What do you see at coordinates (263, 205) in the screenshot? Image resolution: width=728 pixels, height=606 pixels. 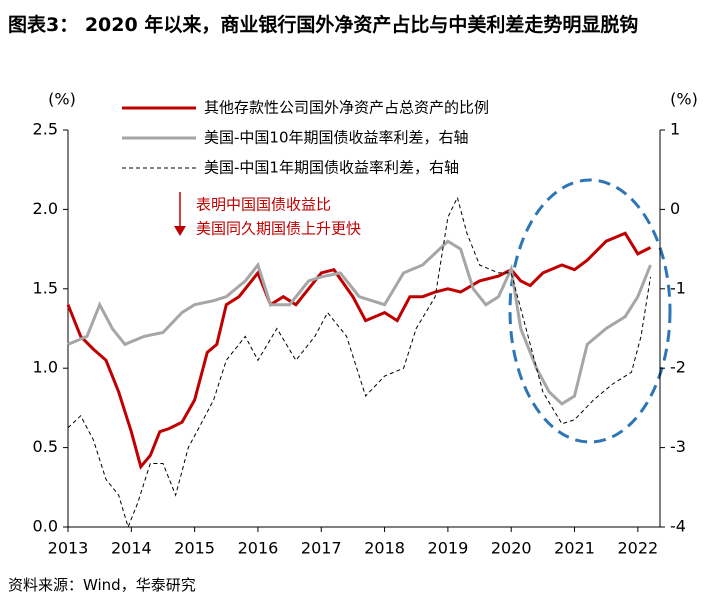 I see `annotation: 表明中国国债收益比` at bounding box center [263, 205].